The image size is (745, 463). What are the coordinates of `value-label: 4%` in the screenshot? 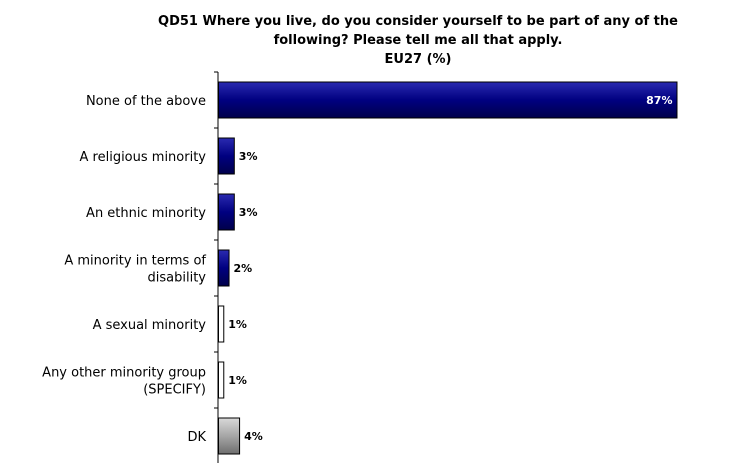 It's located at (253, 436).